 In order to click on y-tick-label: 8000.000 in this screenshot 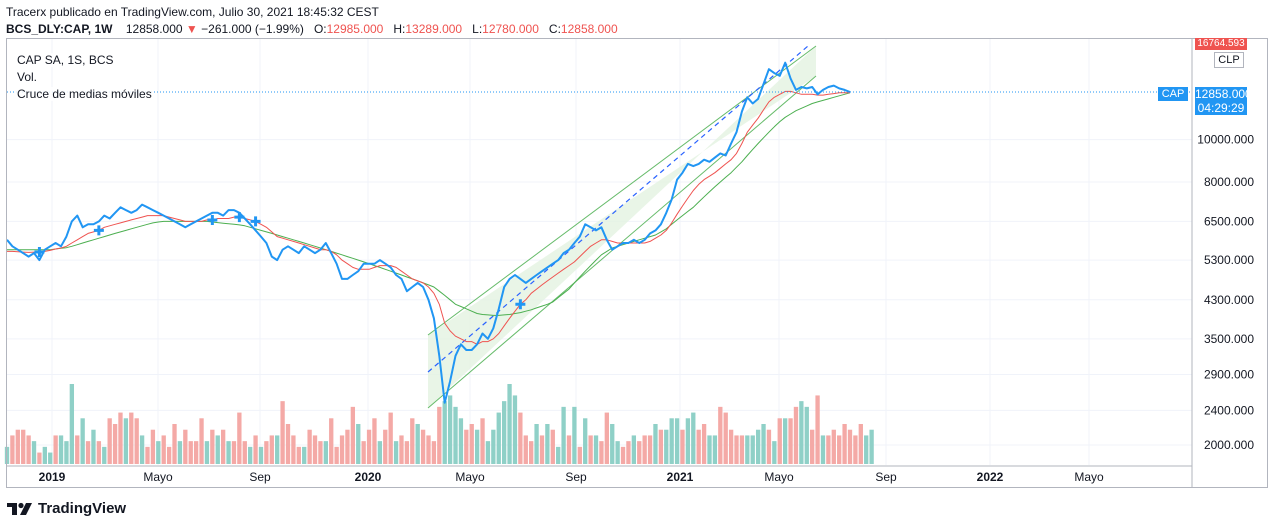, I will do `click(1229, 182)`.